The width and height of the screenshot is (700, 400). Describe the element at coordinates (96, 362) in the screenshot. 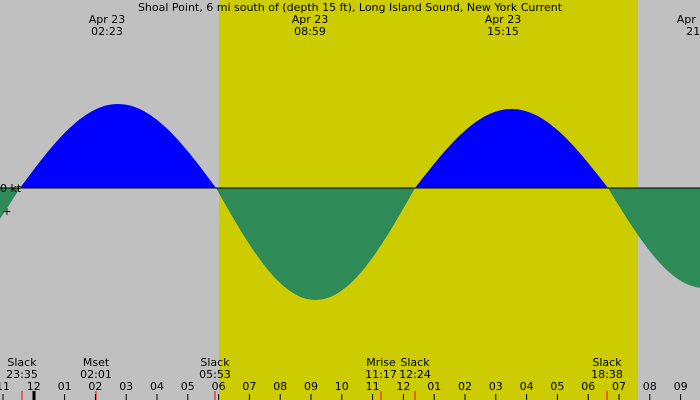

I see `event-name: Mset` at that location.